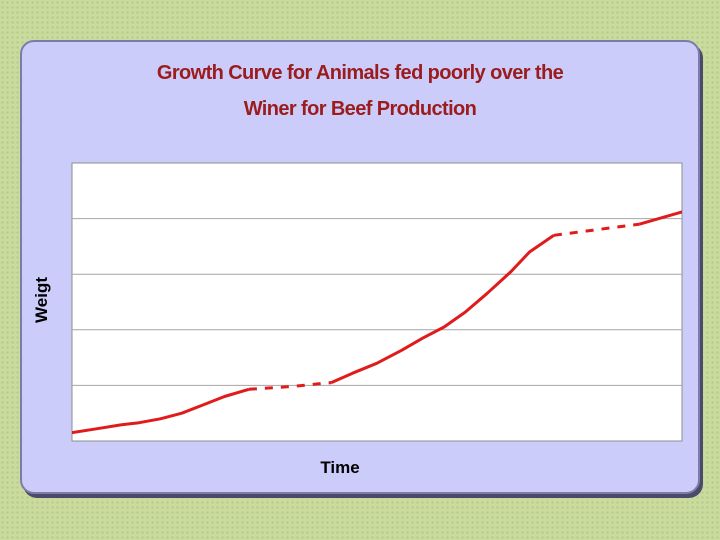 The image size is (720, 540). Describe the element at coordinates (360, 109) in the screenshot. I see `chart-title-line-2: Winer for Beef Production` at that location.